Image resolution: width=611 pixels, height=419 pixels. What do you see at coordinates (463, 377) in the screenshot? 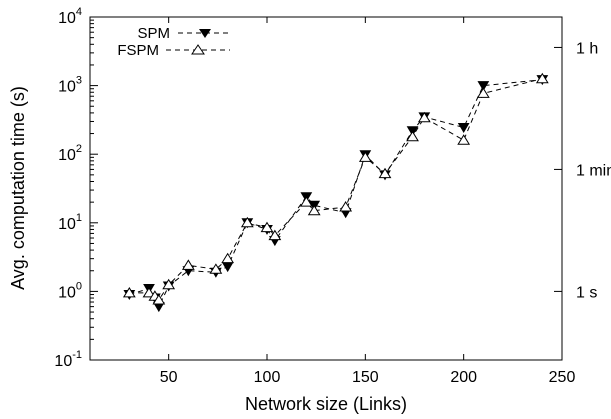
I see `x-tick-label: 200` at bounding box center [463, 377].